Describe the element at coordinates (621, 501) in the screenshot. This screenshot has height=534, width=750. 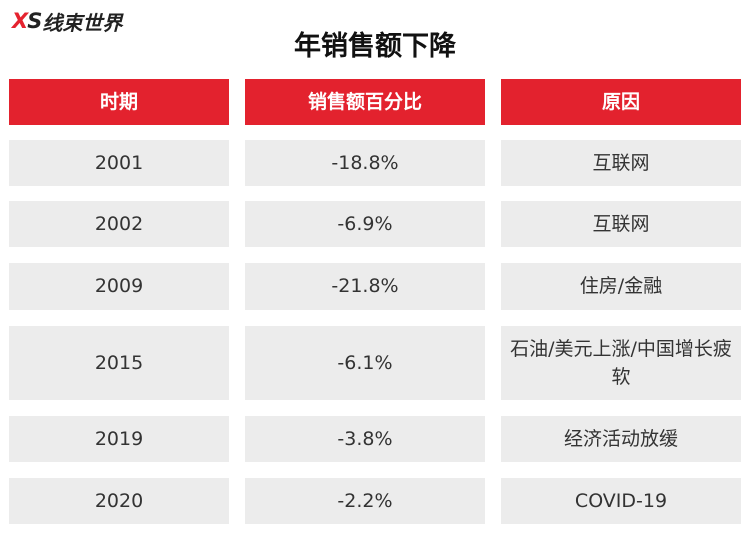
I see `table-cell-reason: COVID-19` at that location.